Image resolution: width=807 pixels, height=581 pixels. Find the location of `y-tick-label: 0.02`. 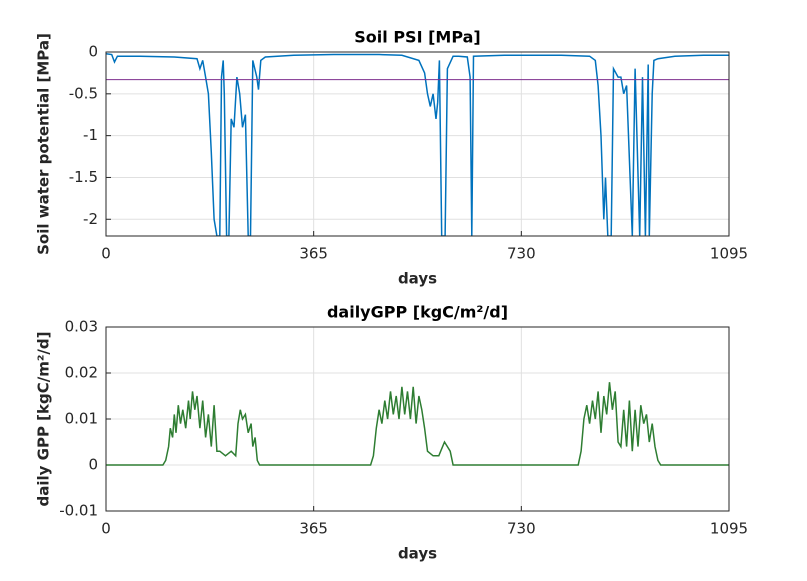

y-tick-label: 0.02 is located at coordinates (81, 373).